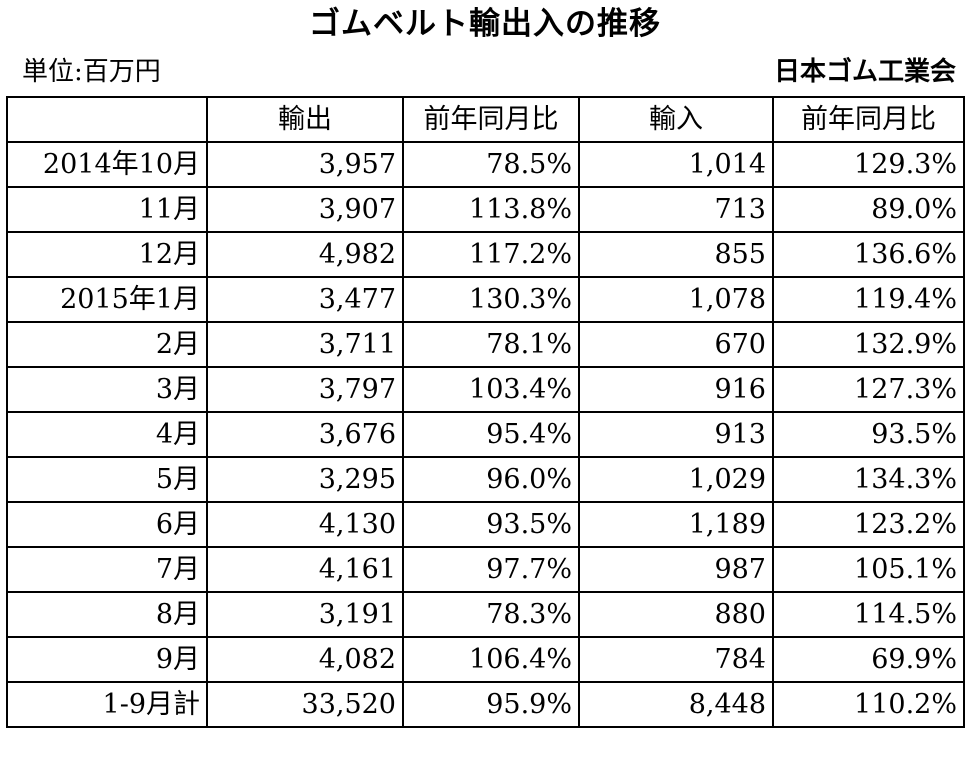  I want to click on import-cell: 913, so click(676, 434).